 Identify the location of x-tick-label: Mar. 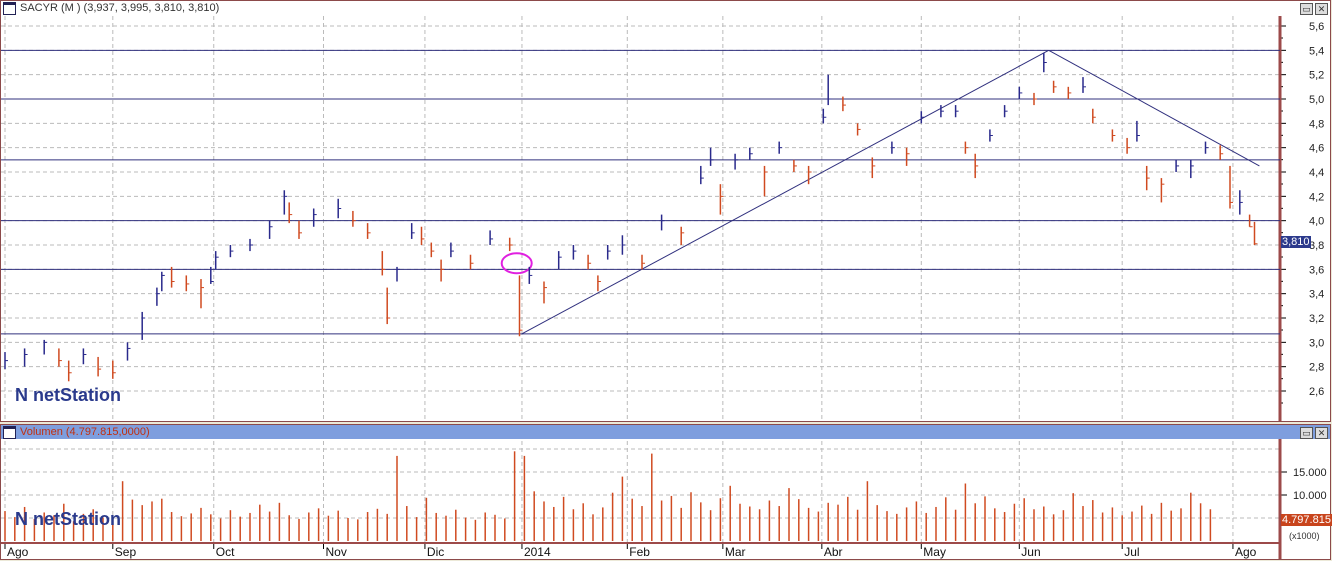
(735, 552).